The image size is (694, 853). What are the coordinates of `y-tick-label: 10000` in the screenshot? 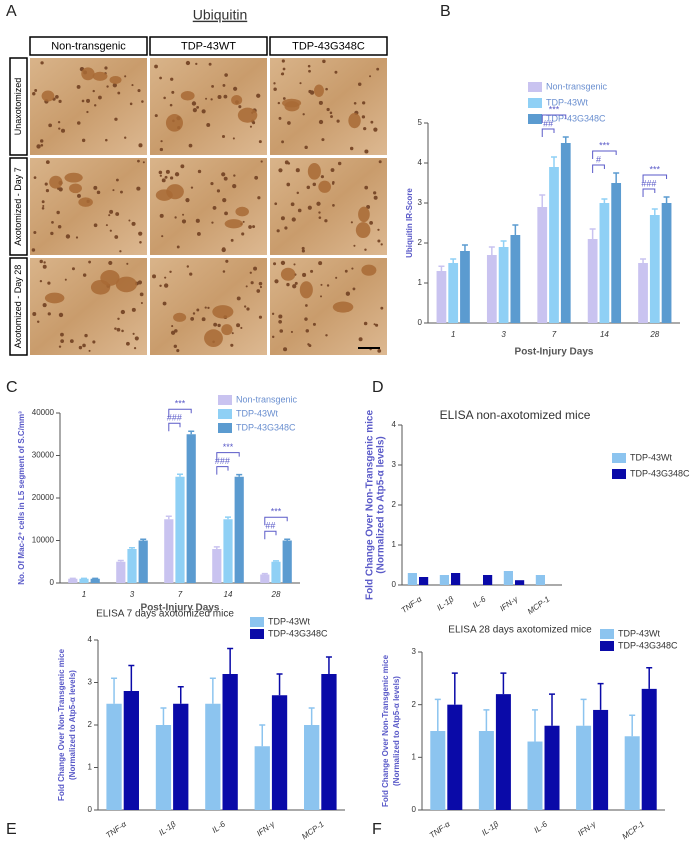 It's located at (43, 540).